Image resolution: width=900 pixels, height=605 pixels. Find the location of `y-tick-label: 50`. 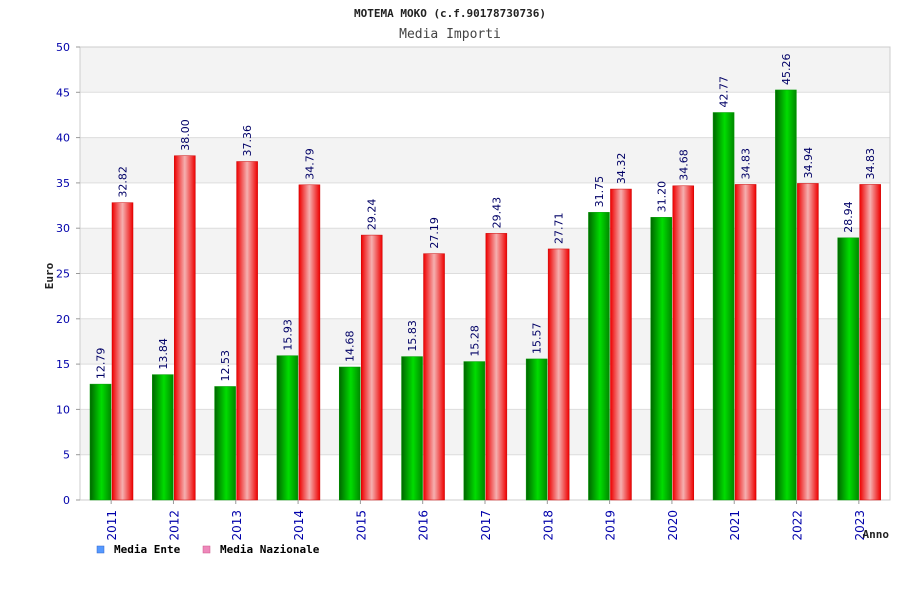

y-tick-label: 50 is located at coordinates (63, 47).